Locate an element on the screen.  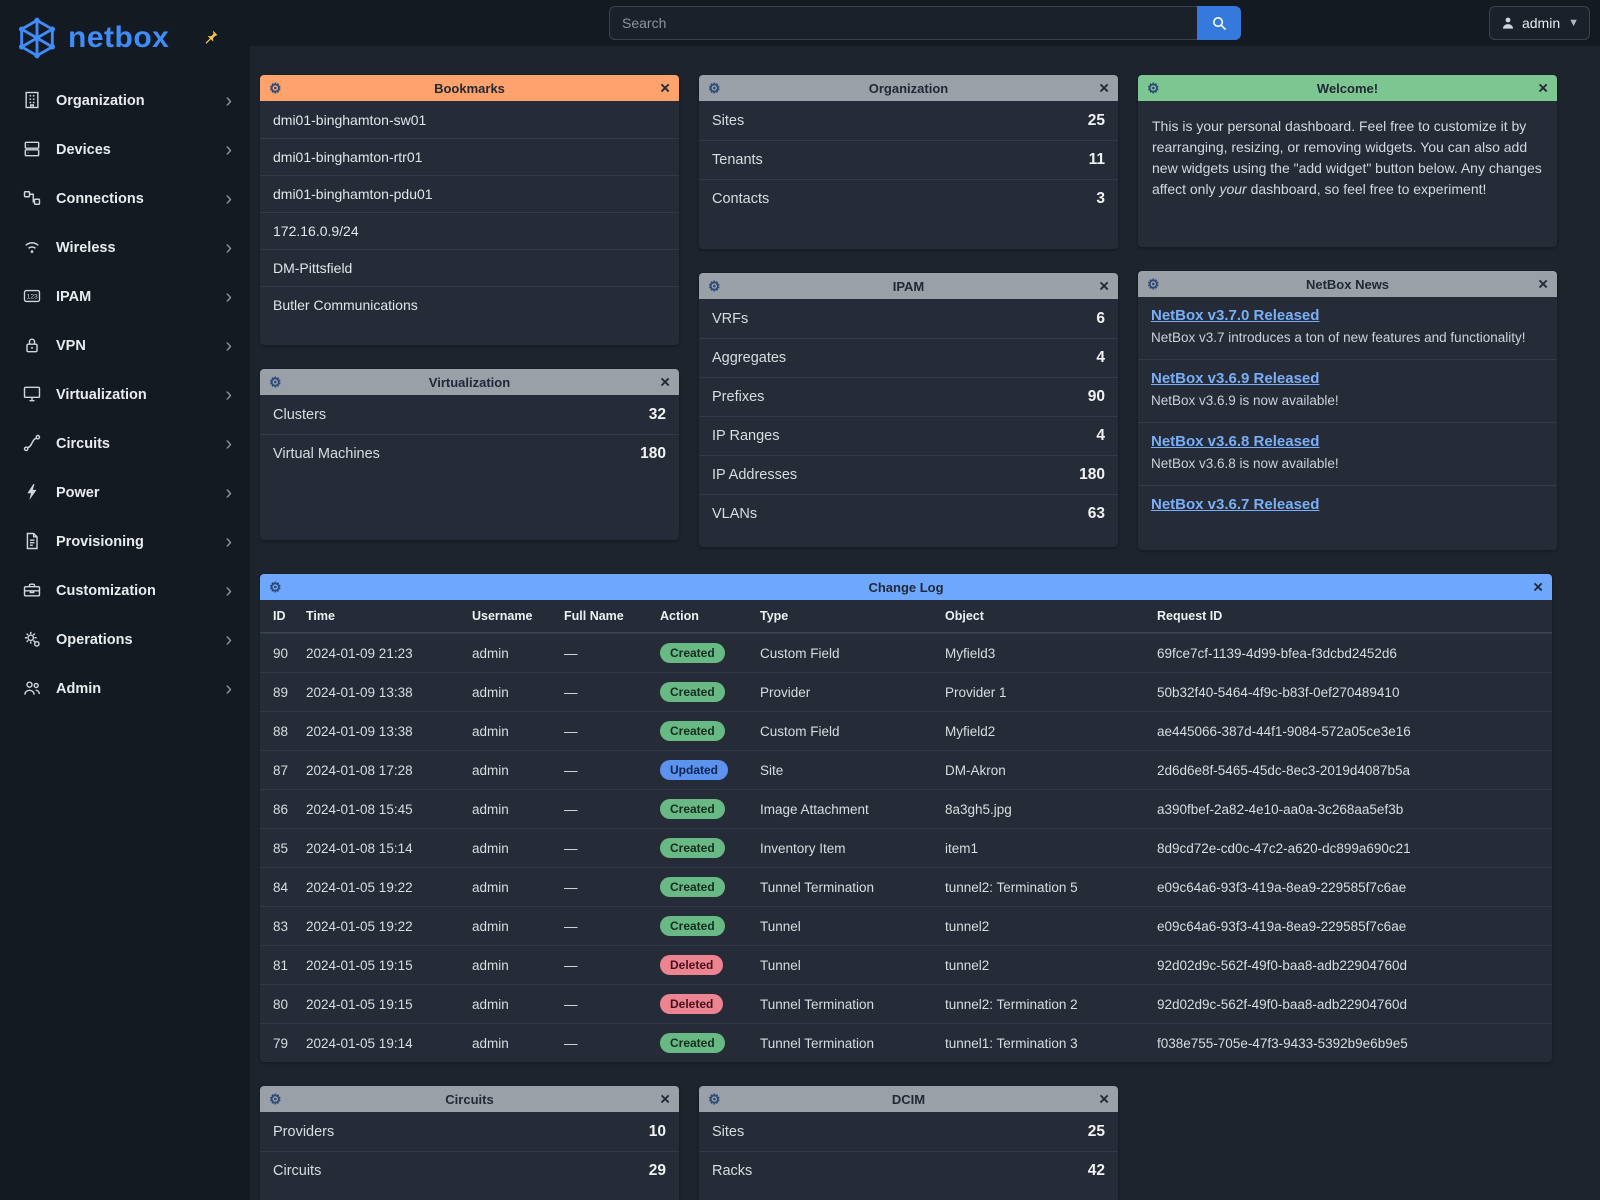
changelog-object: Myfield2 is located at coordinates (970, 731).